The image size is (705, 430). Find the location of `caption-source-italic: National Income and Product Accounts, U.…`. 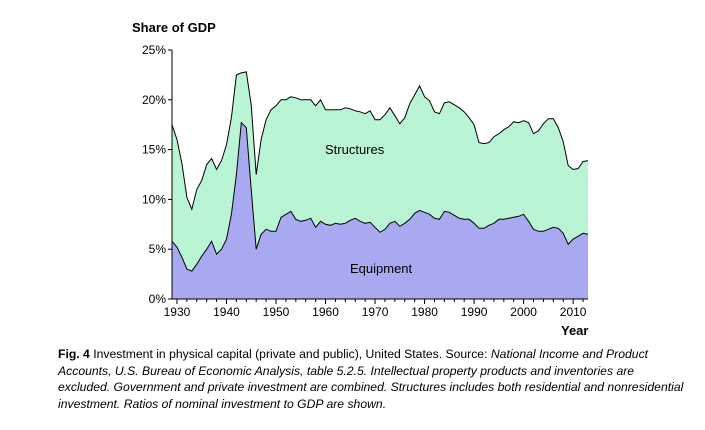

caption-source-italic: National Income and Product Accounts, U.… is located at coordinates (371, 379).